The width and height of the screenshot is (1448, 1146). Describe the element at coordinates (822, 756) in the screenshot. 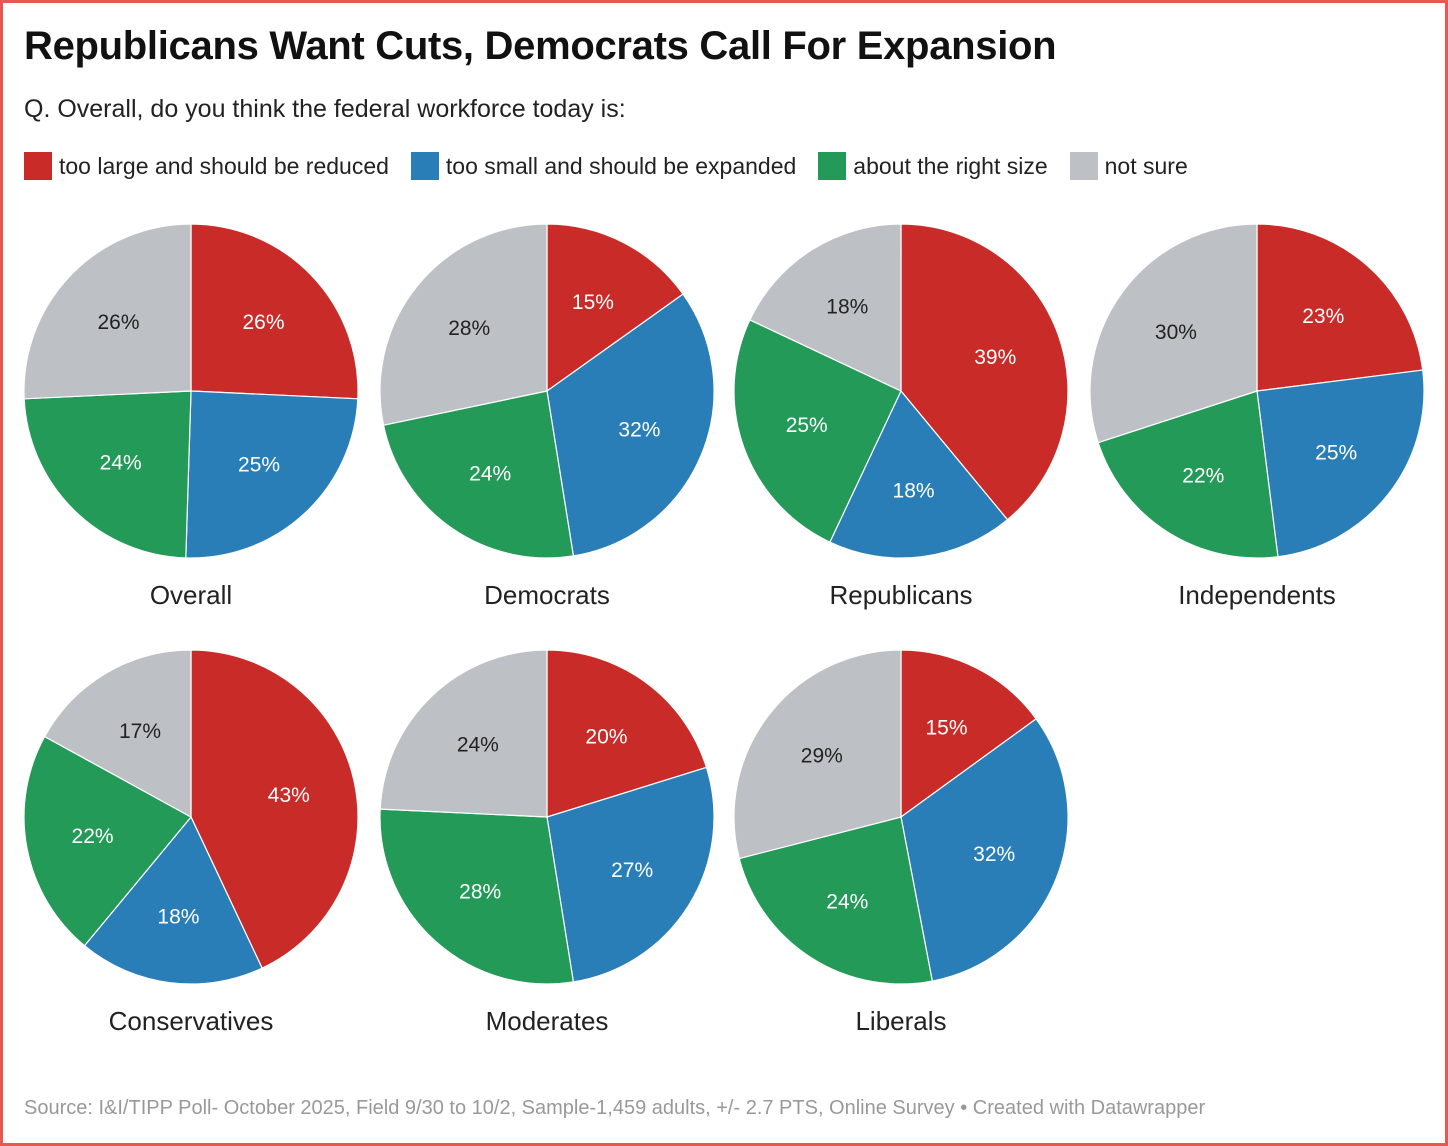

I see `data-label: 29%` at that location.